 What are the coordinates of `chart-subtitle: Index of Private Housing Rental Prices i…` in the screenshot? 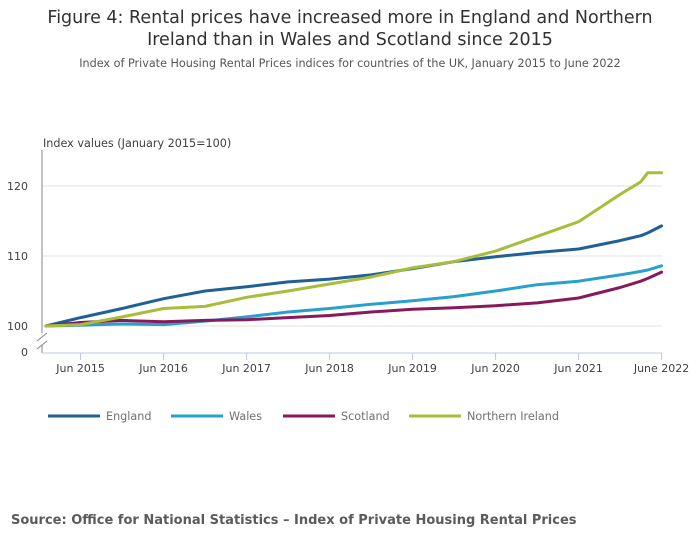 It's located at (350, 63).